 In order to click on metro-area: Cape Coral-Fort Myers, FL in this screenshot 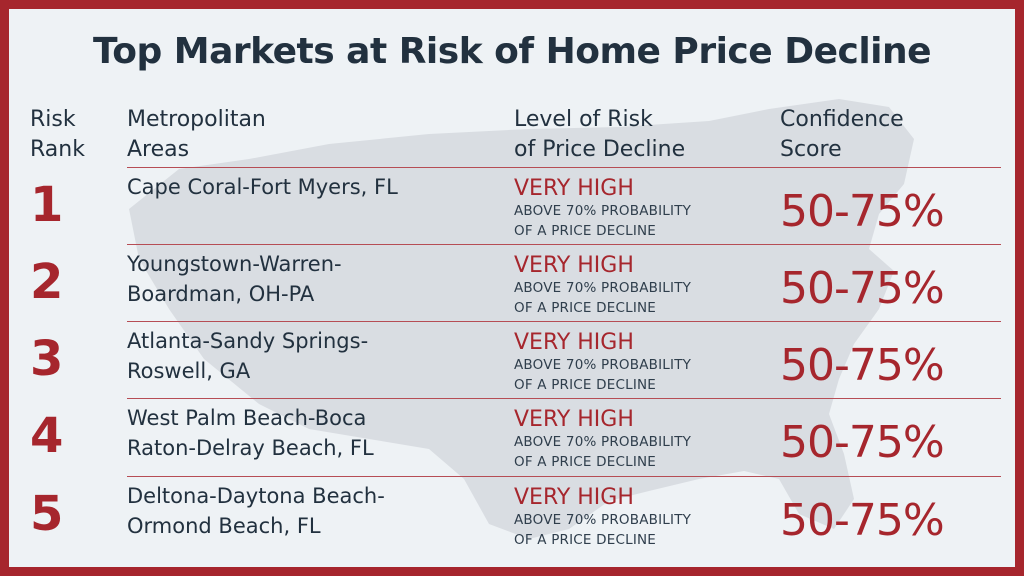, I will do `click(317, 187)`.